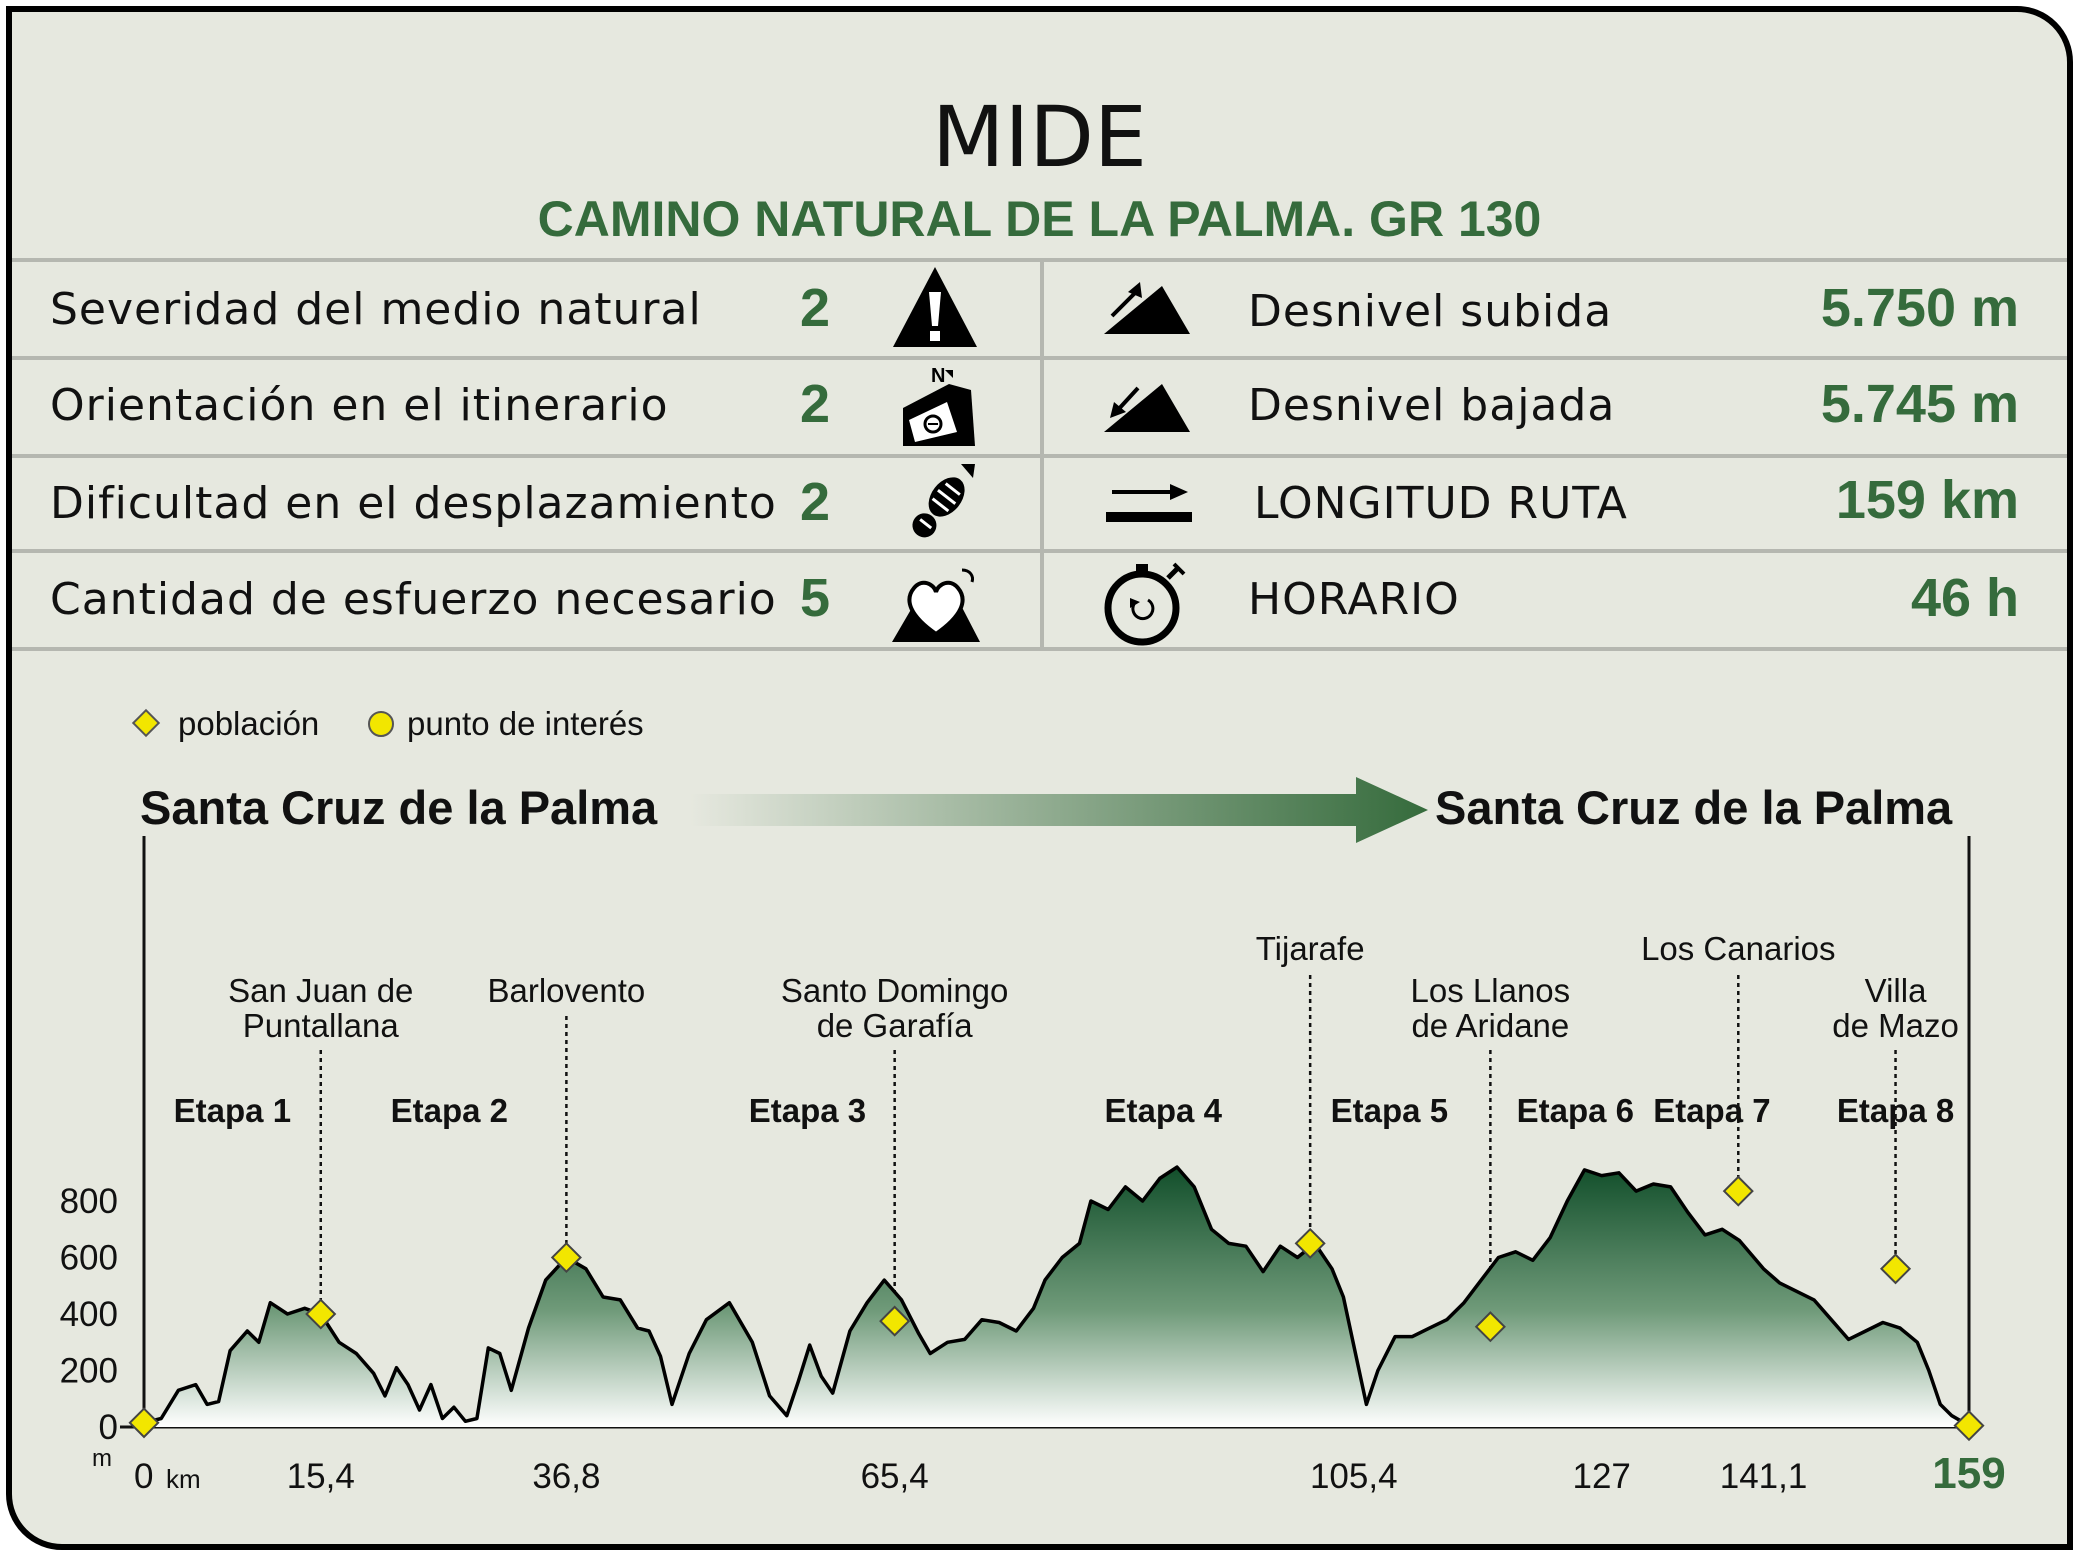  Describe the element at coordinates (1432, 405) in the screenshot. I see `stat-label: Desnivel bajada` at that location.